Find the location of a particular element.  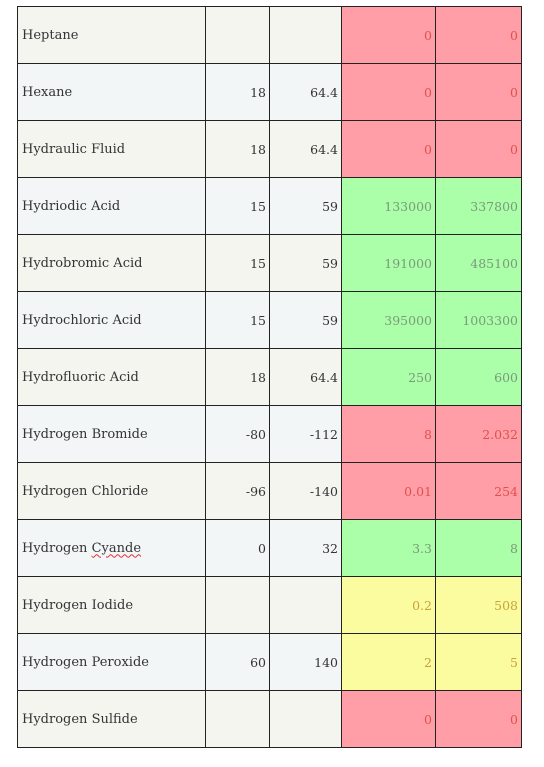

table-row: Hydrobromic Acid 15 59 191000 485100 is located at coordinates (269, 263).